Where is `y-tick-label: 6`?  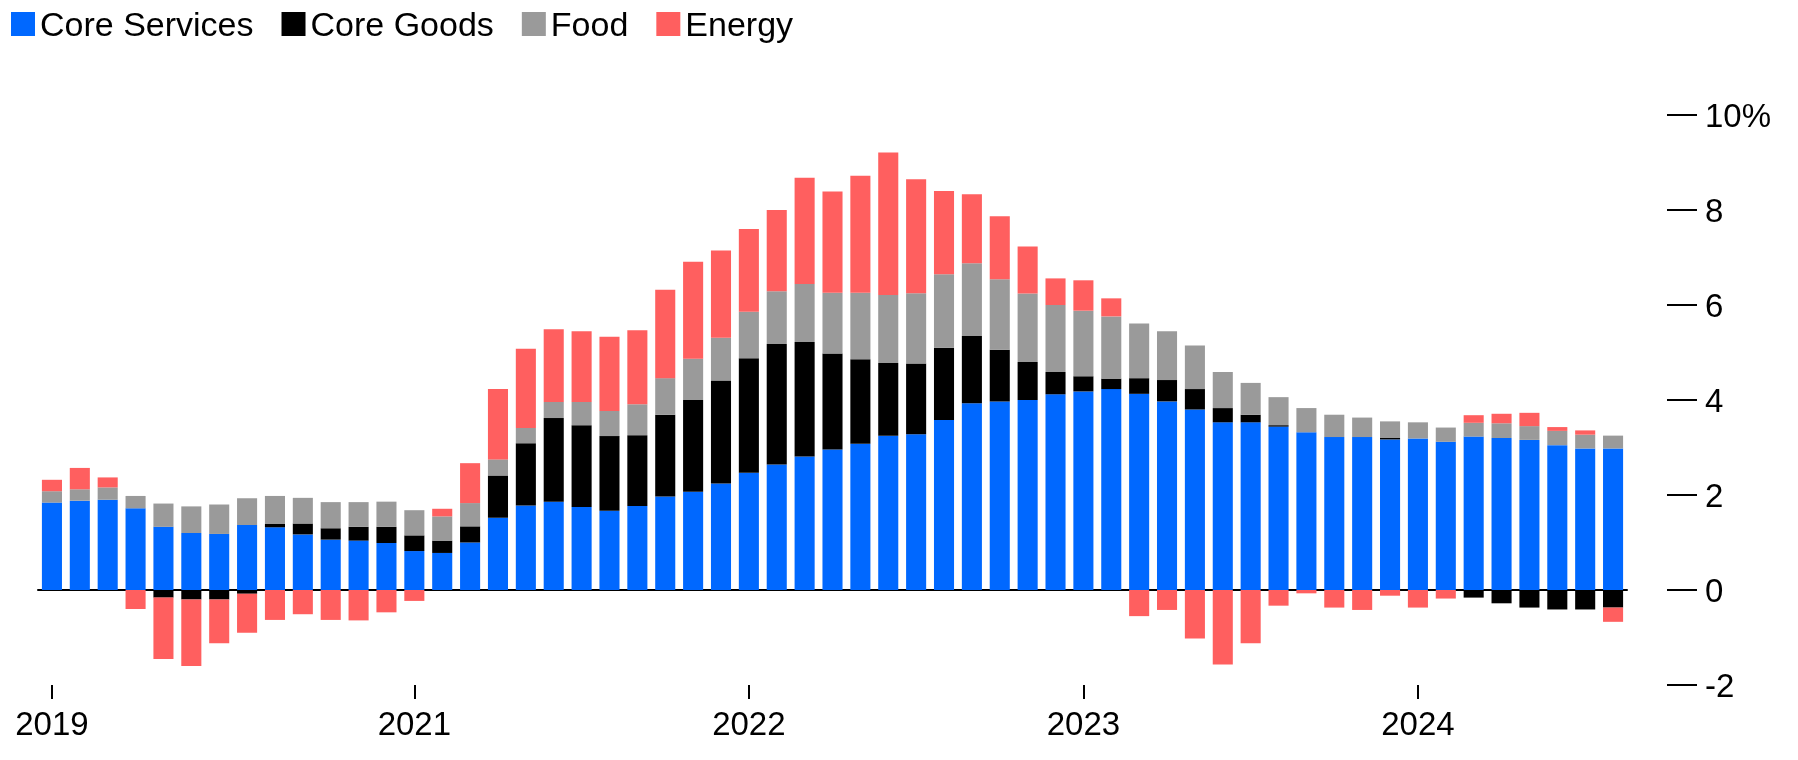 y-tick-label: 6 is located at coordinates (1714, 305).